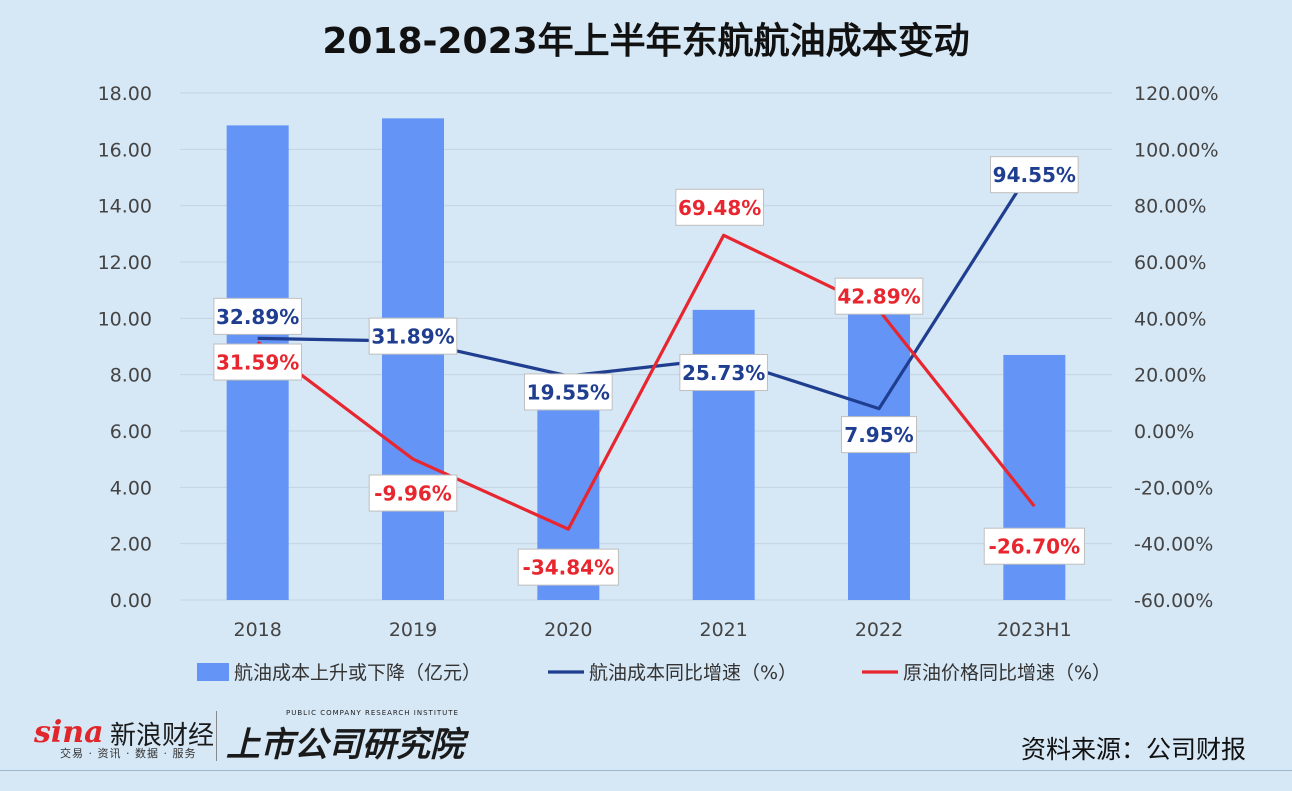  What do you see at coordinates (131, 488) in the screenshot?
I see `y-left-tick-label: 4.00` at bounding box center [131, 488].